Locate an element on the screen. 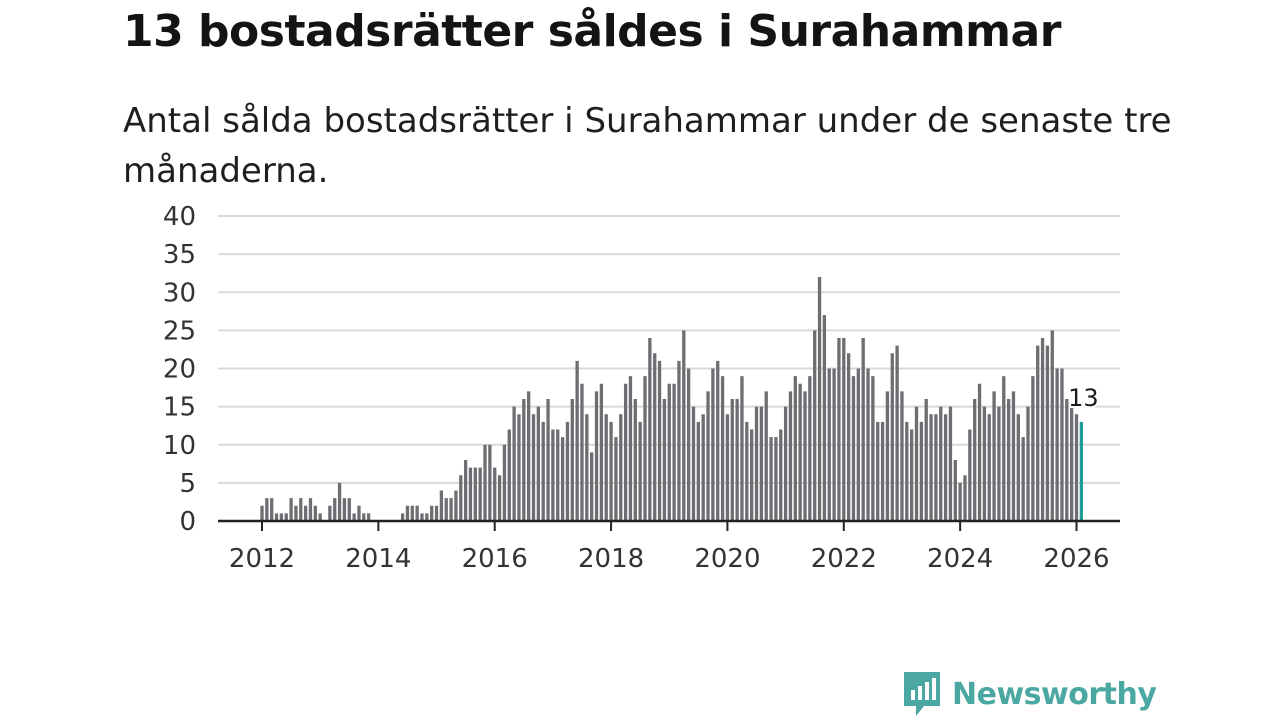 Image resolution: width=1280 pixels, height=720 pixels. x-tick-label: 2022 is located at coordinates (844, 559).